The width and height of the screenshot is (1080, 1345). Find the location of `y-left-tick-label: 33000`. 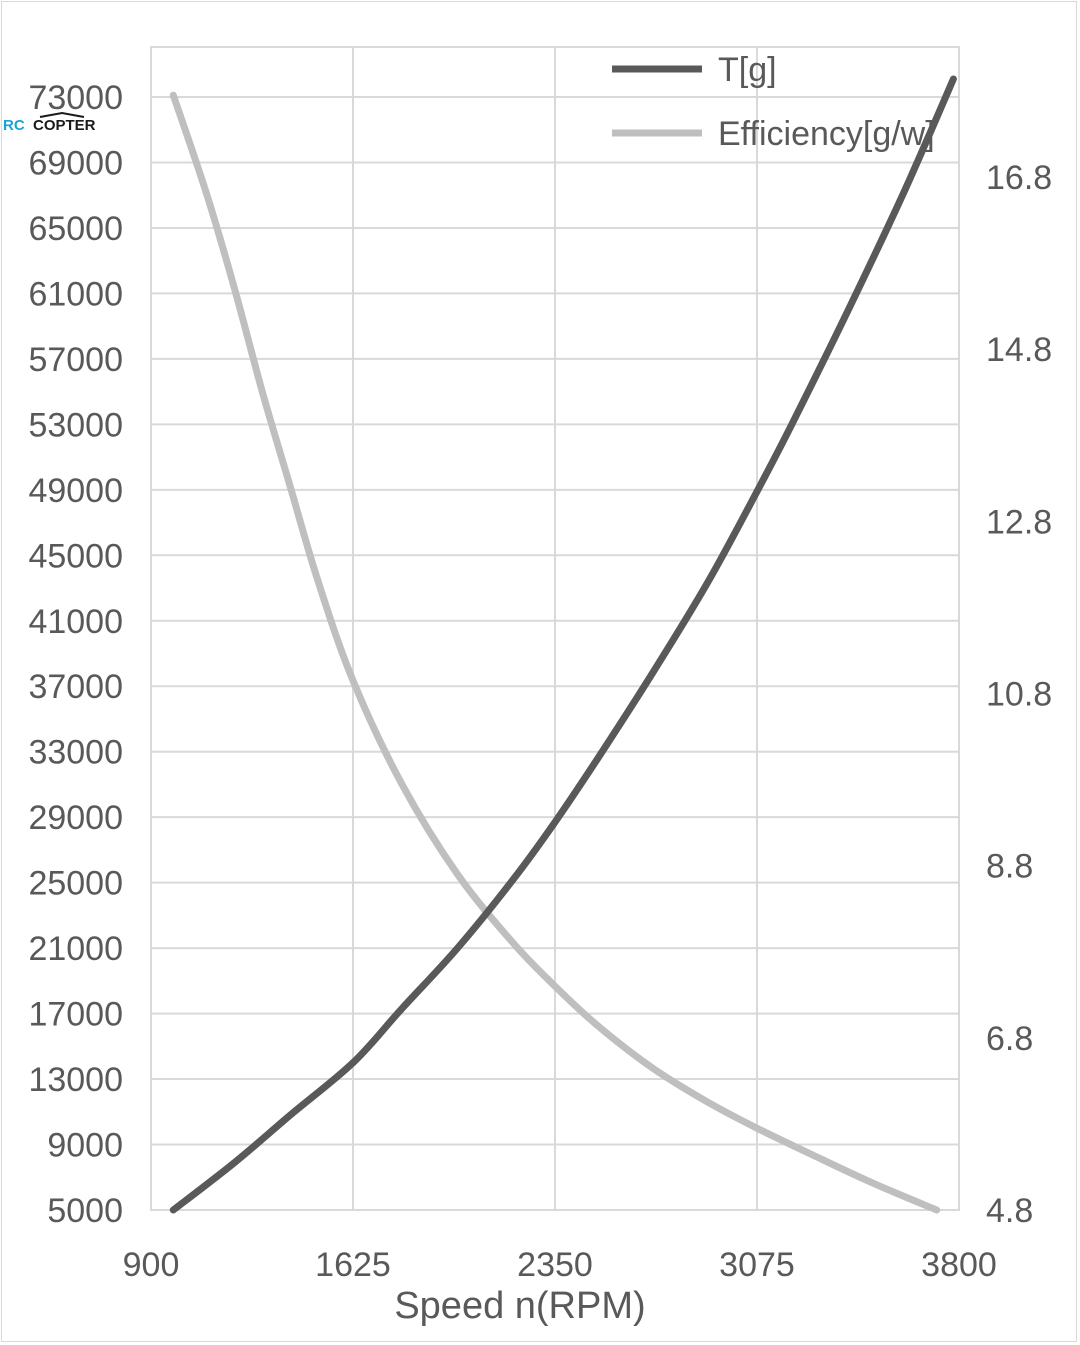

y-left-tick-label: 33000 is located at coordinates (75, 753).